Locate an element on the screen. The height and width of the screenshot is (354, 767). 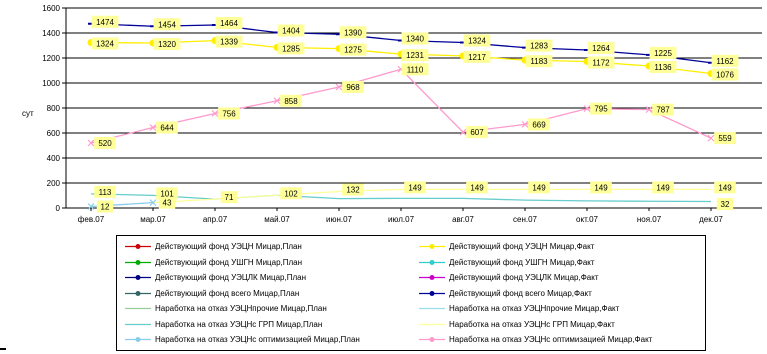
legend-label: Наработка на отказ УЭЦНпрочие Мицар,План is located at coordinates (241, 308).